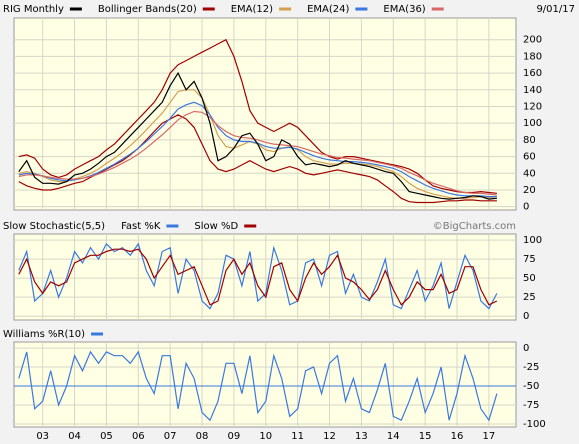 This screenshot has height=444, width=579. What do you see at coordinates (216, 226) in the screenshot?
I see `legend-label: Slow %D` at bounding box center [216, 226].